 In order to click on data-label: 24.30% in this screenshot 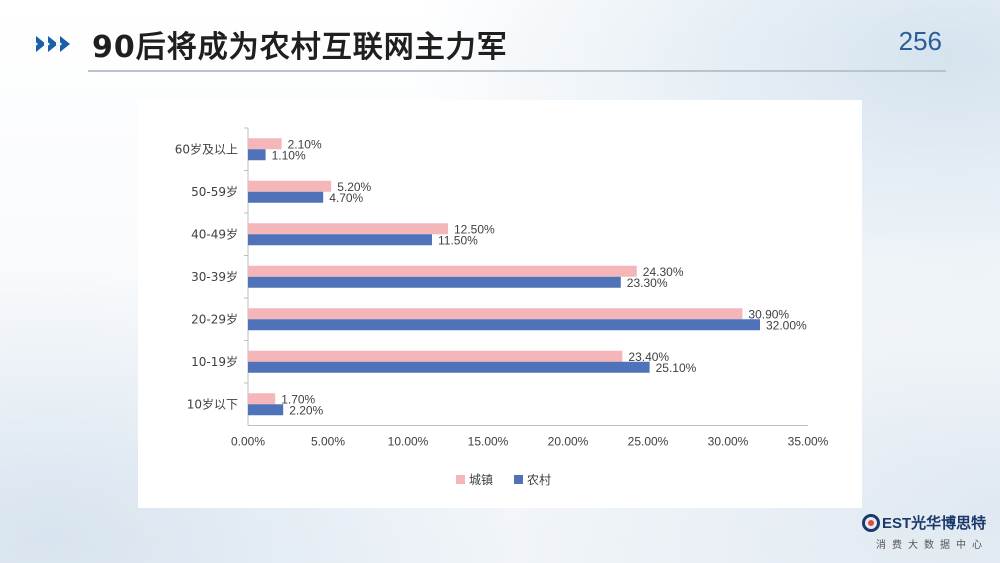, I will do `click(663, 272)`.